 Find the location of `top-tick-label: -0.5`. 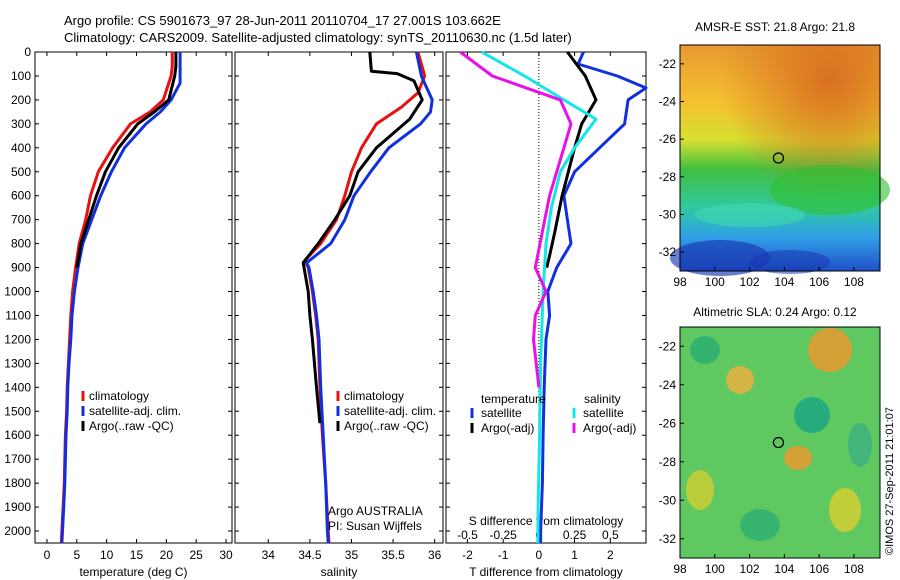

top-tick-label: -0.5 is located at coordinates (467, 535).